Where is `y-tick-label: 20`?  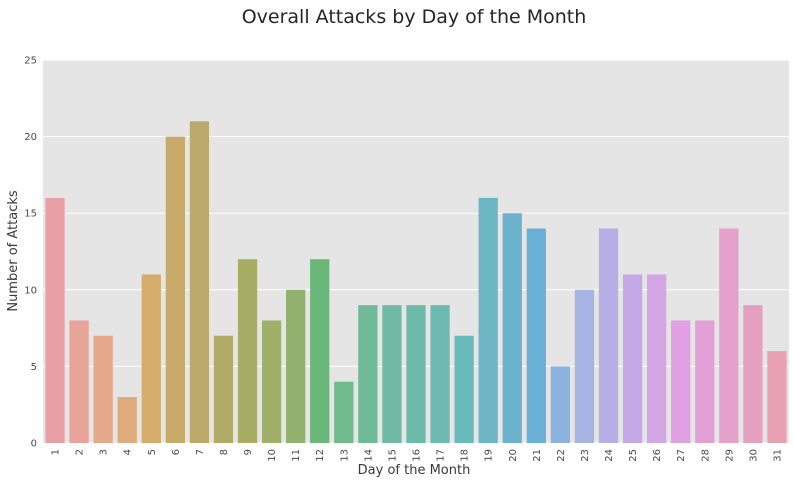
y-tick-label: 20 is located at coordinates (30, 137).